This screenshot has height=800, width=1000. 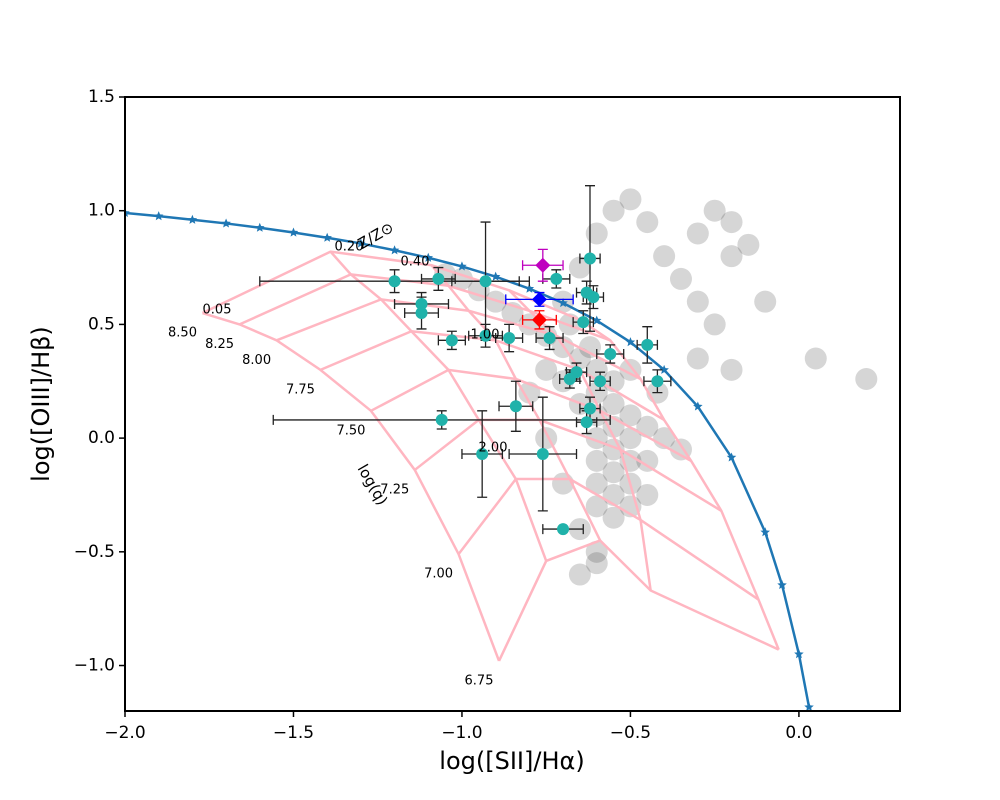 What do you see at coordinates (438, 574) in the screenshot?
I see `q-label: 7.00` at bounding box center [438, 574].